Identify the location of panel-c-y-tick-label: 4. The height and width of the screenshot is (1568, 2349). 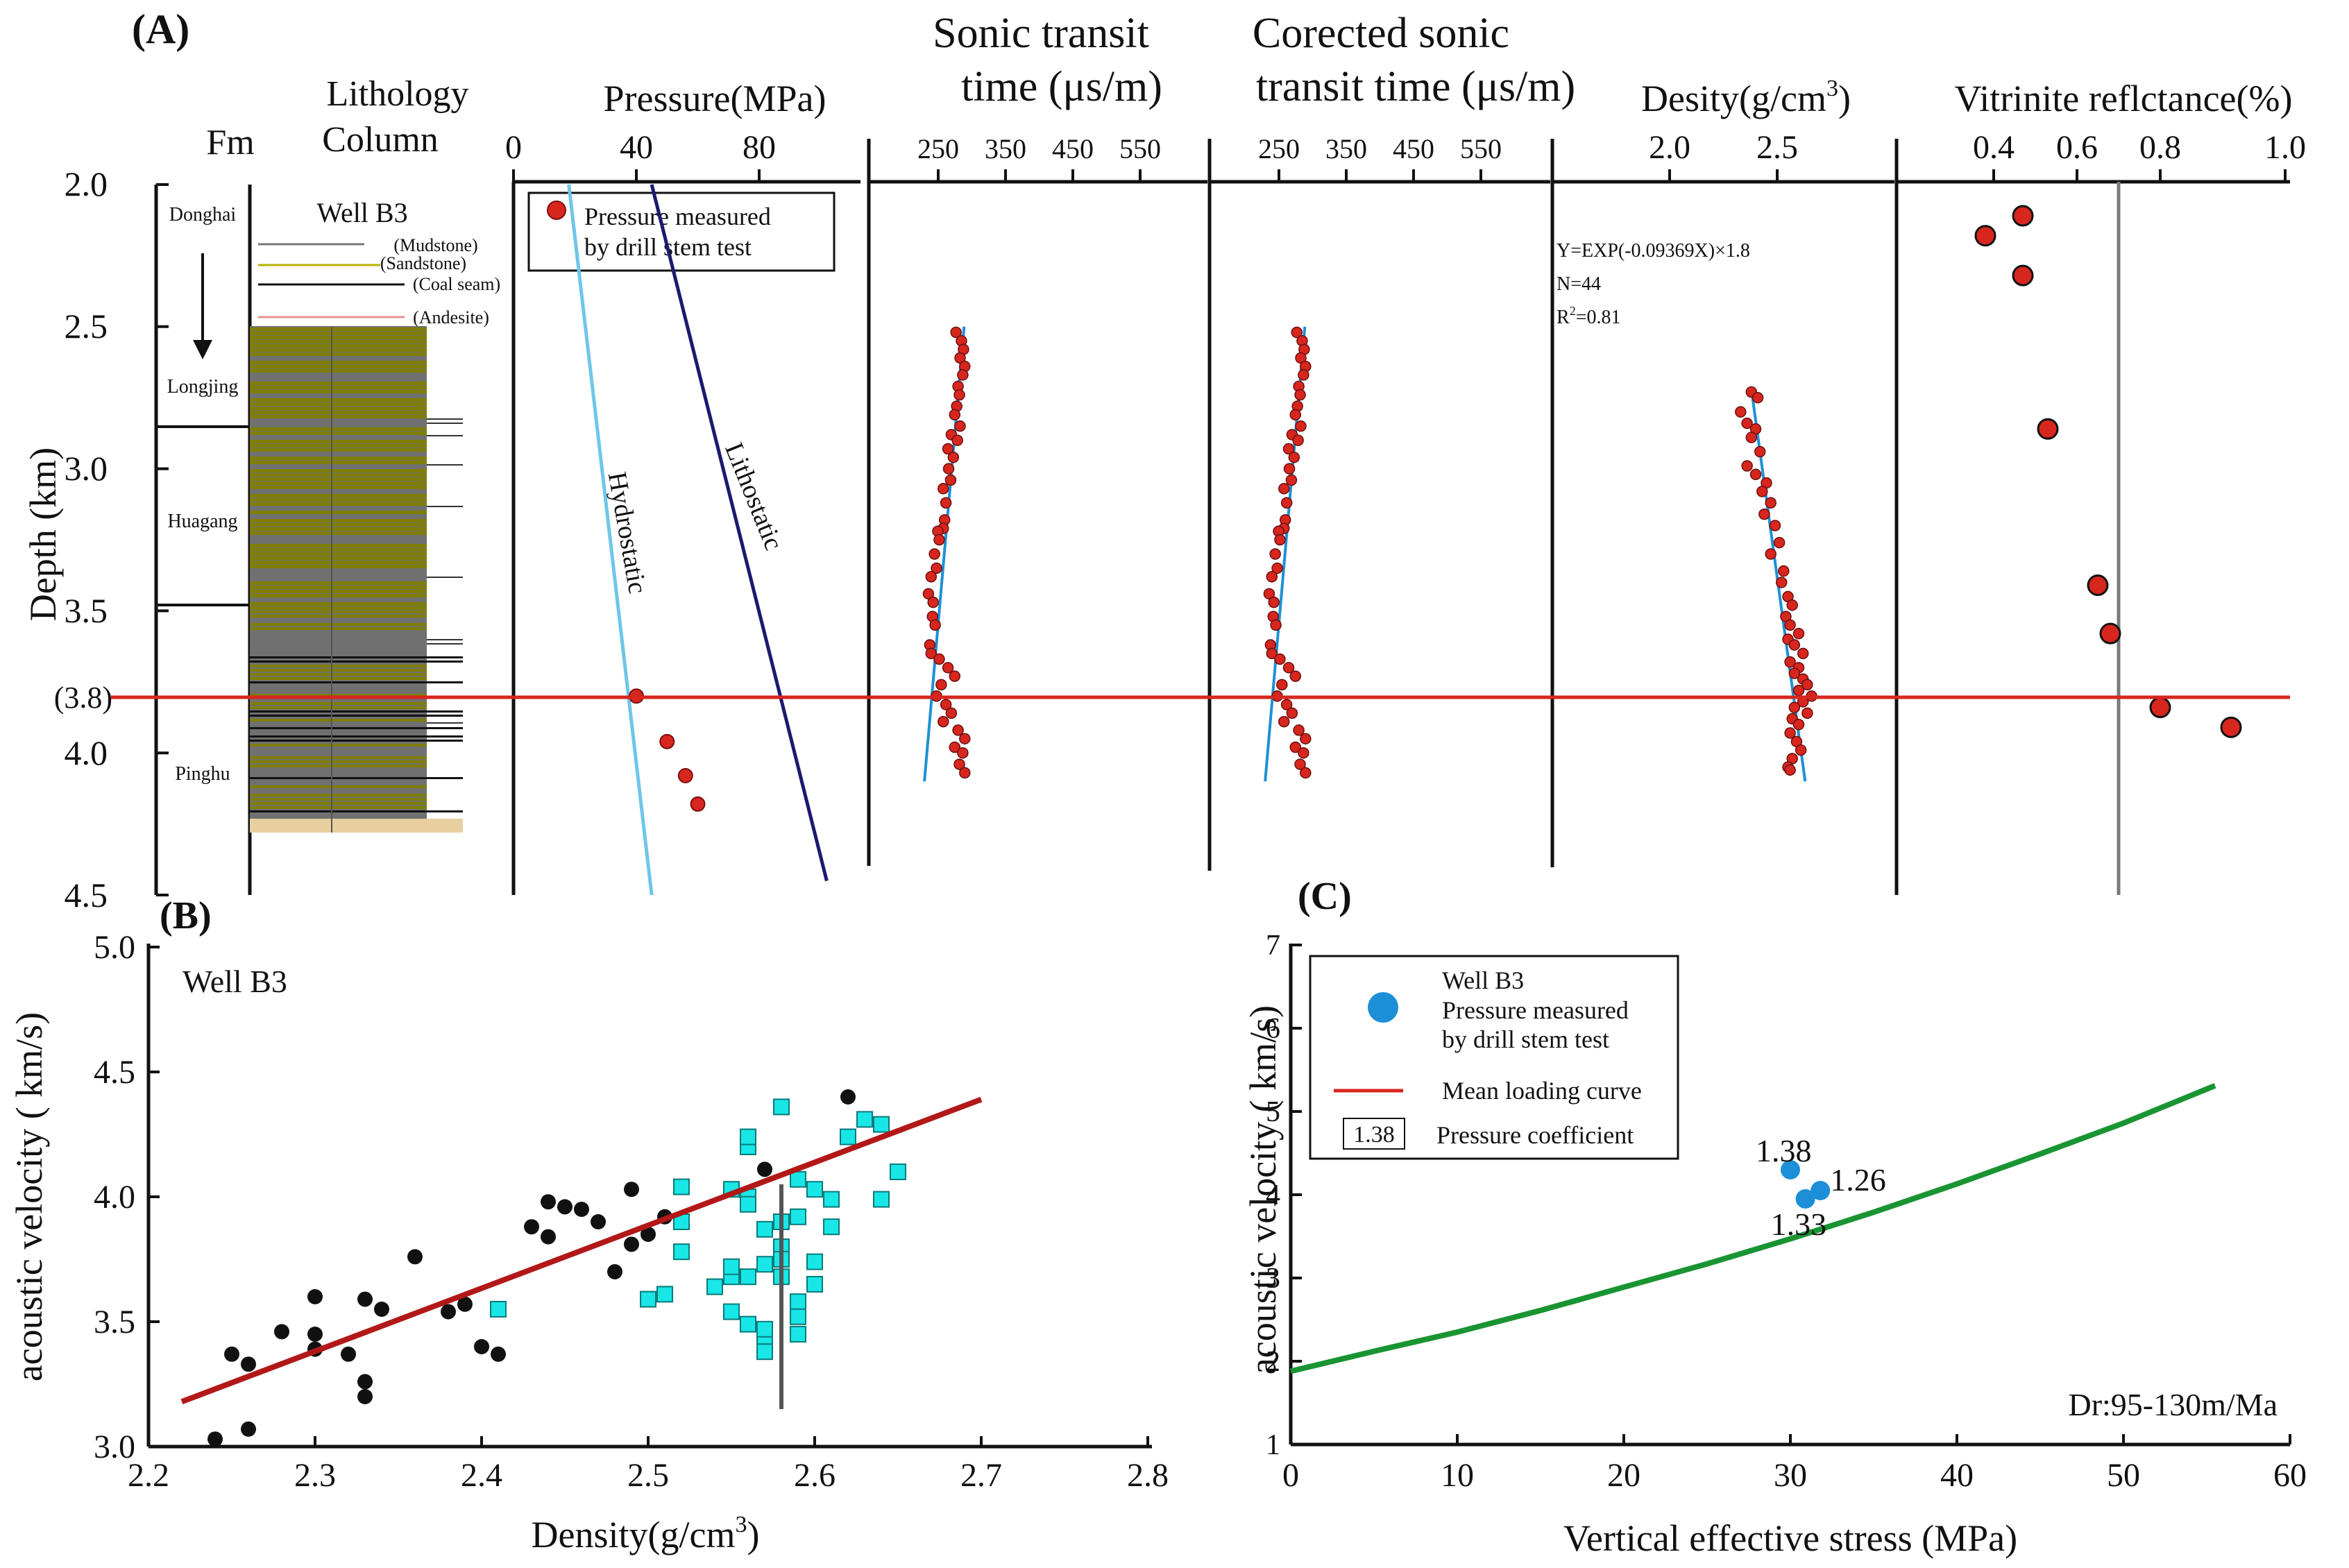
(1273, 1195).